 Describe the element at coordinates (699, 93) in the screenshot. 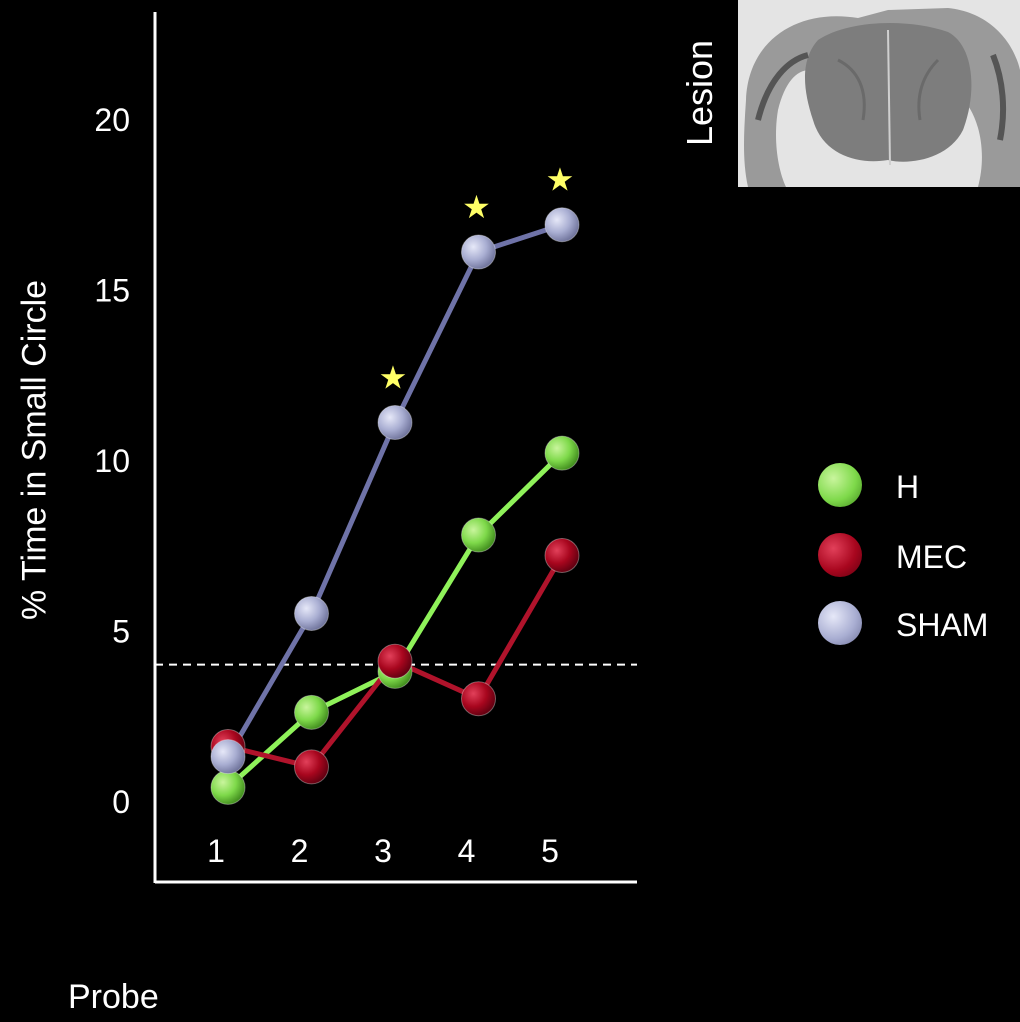

I see `lesion-label: Lesion` at that location.